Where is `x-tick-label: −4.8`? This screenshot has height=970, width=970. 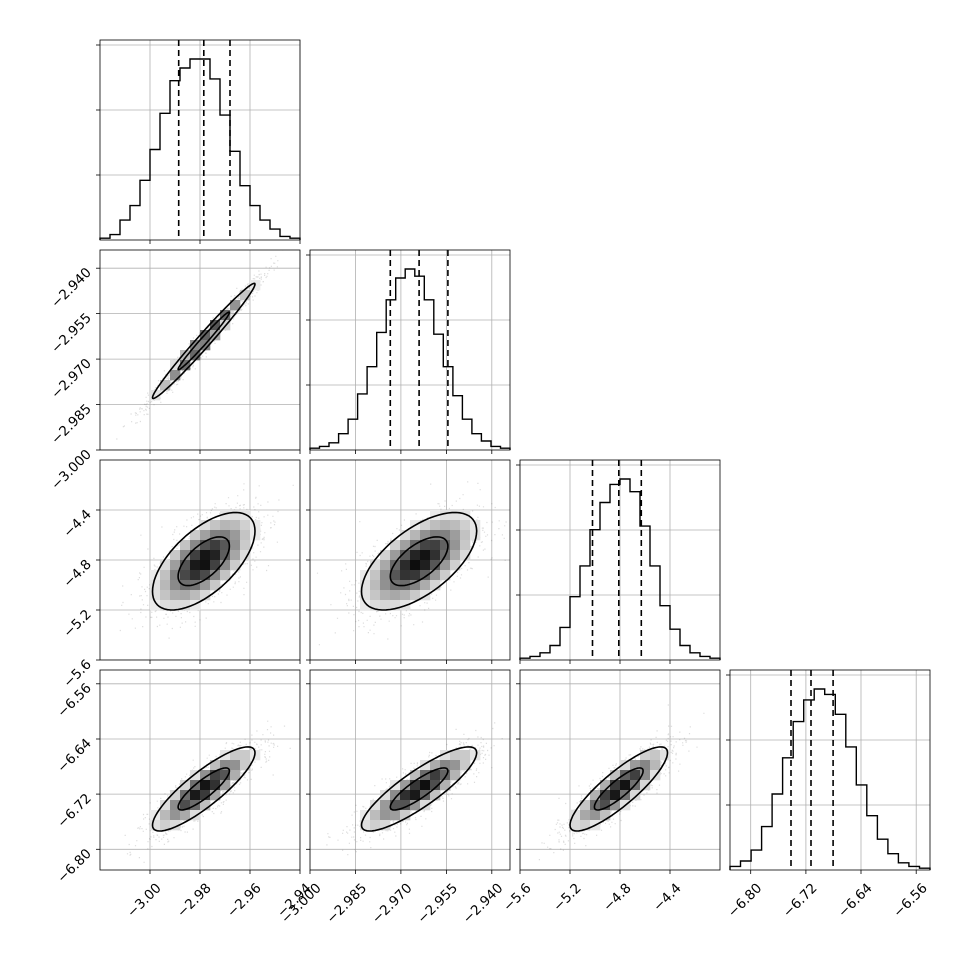 x-tick-label: −4.8 is located at coordinates (617, 897).